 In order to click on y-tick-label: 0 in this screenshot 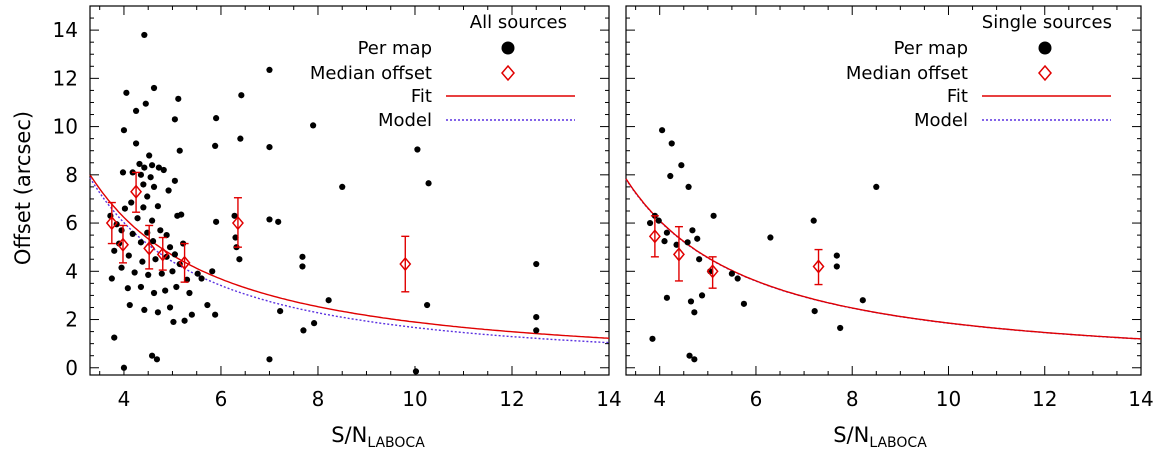, I will do `click(71, 368)`.